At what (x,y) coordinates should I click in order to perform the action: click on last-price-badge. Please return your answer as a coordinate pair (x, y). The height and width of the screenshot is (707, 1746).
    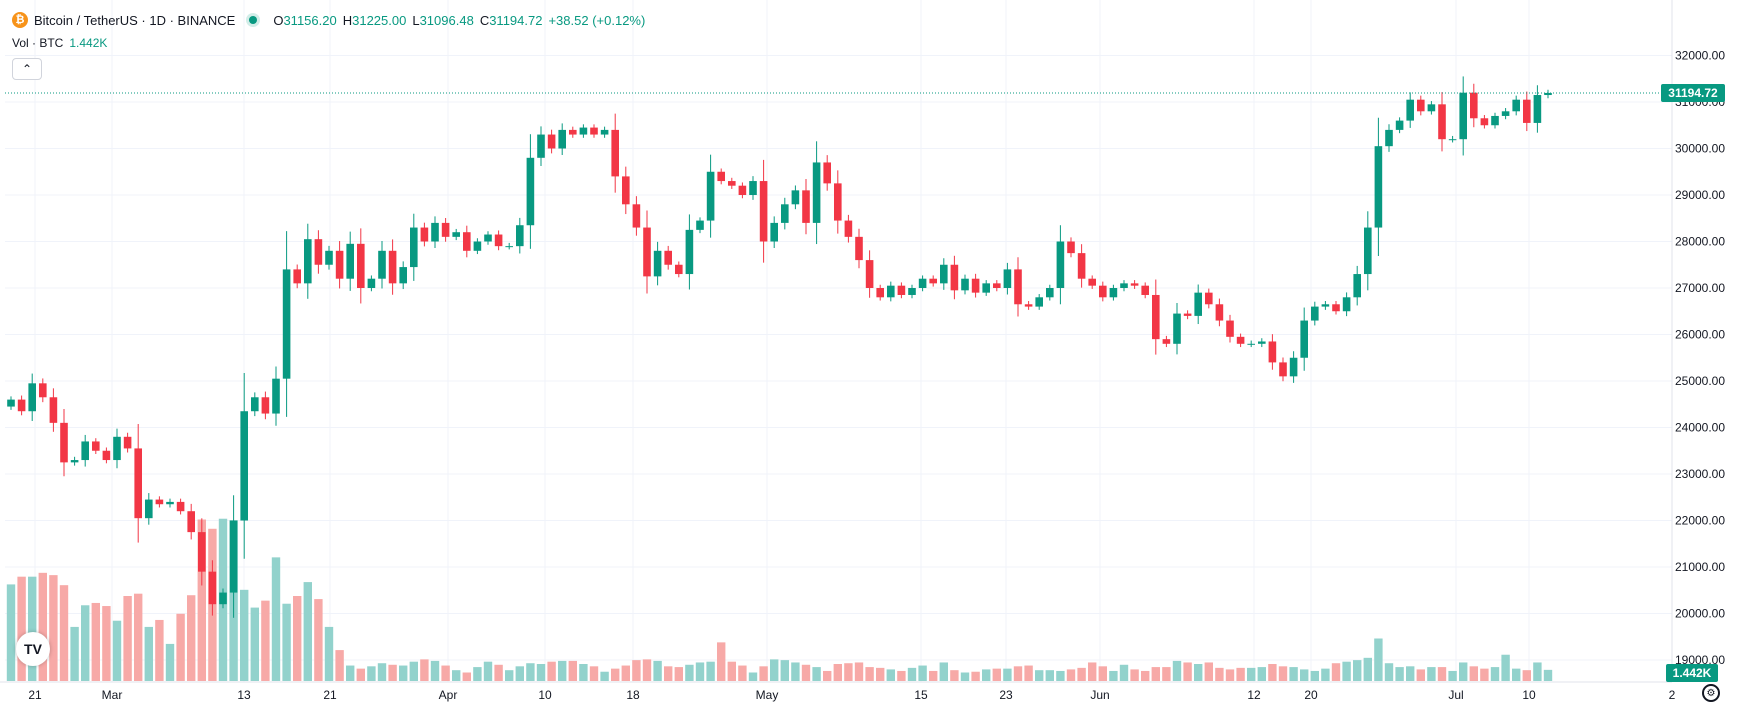
    Looking at the image, I should click on (1693, 92).